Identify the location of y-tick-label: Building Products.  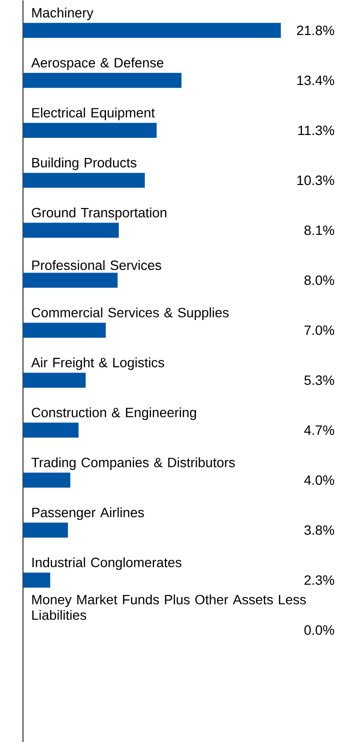
(84, 164).